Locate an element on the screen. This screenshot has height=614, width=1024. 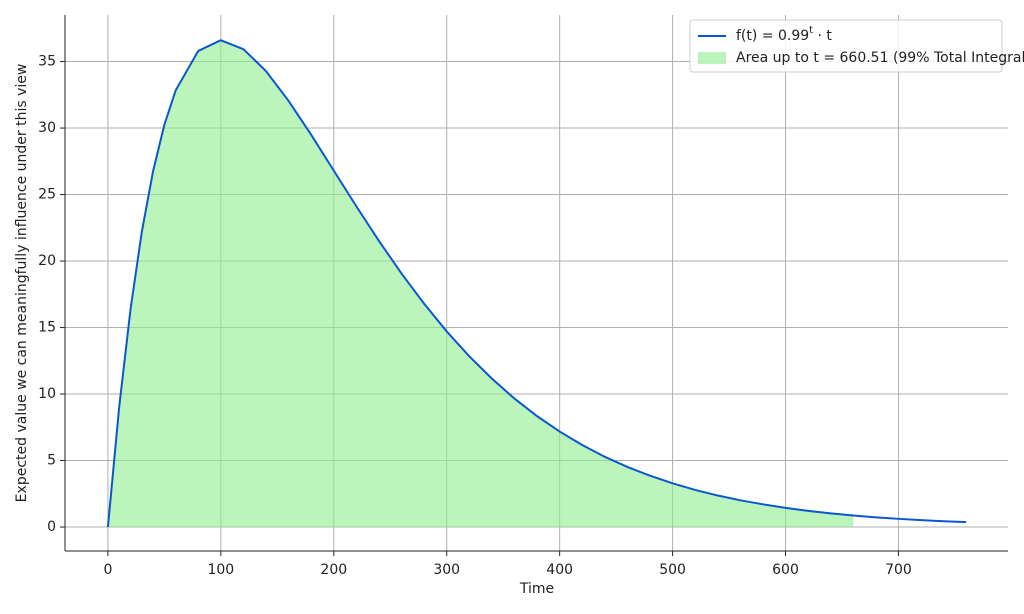
x-tick-label: 300 is located at coordinates (446, 570).